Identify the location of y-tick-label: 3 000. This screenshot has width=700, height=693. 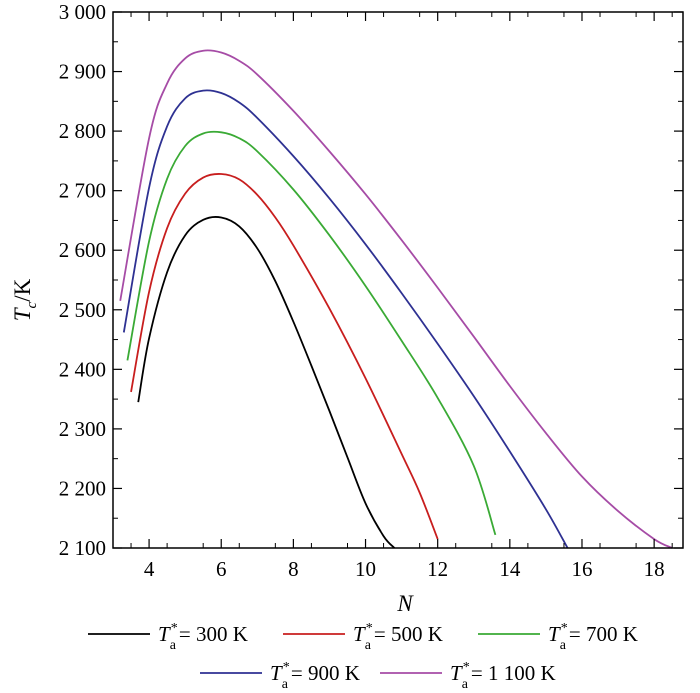
(82, 12).